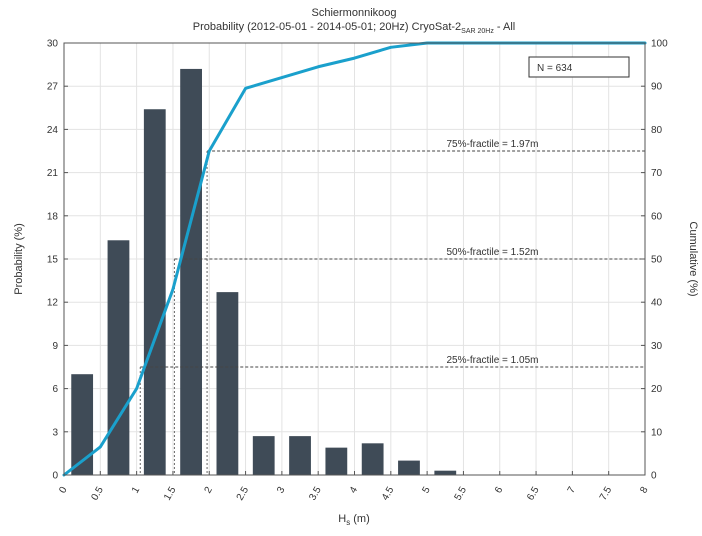 The width and height of the screenshot is (702, 536). I want to click on y-tick-label-right: 100, so click(659, 44).